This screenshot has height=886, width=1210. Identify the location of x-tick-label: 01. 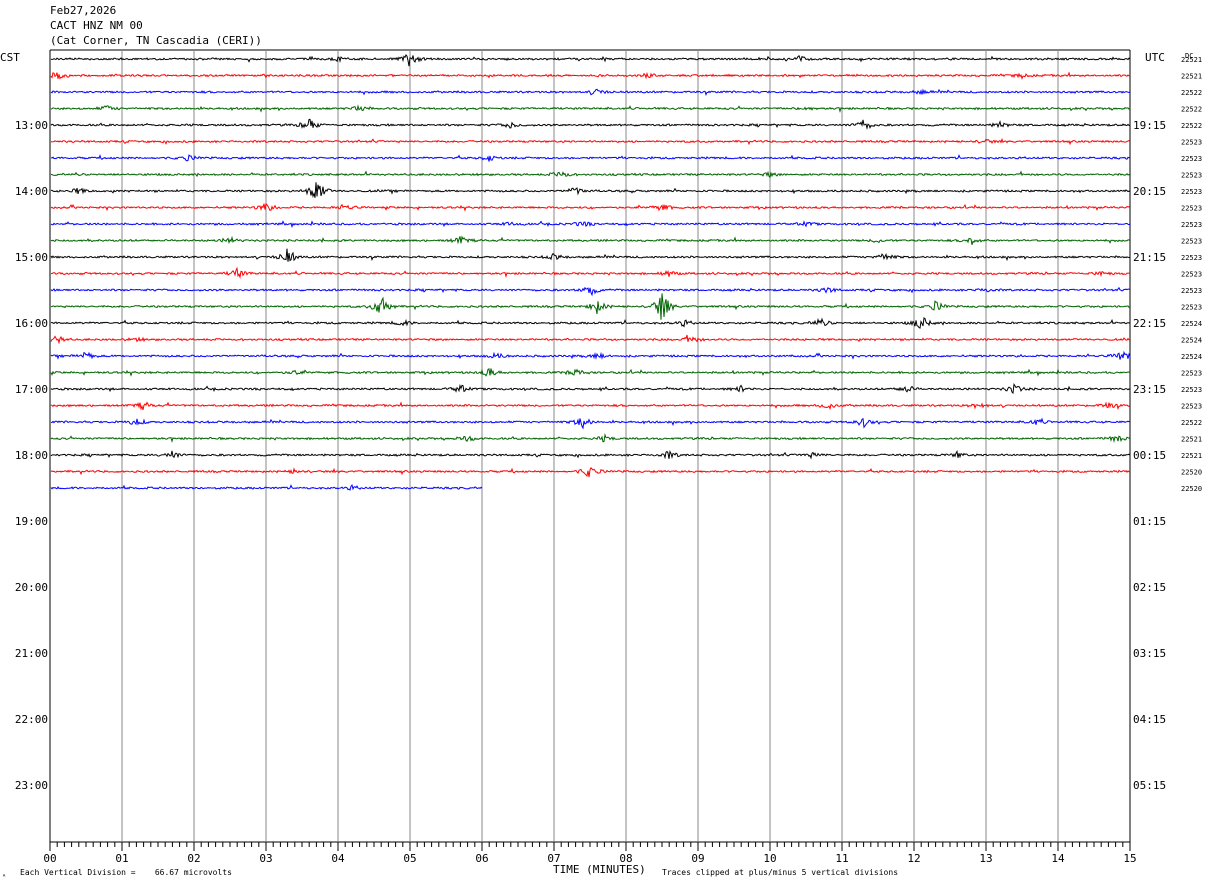
(121, 858).